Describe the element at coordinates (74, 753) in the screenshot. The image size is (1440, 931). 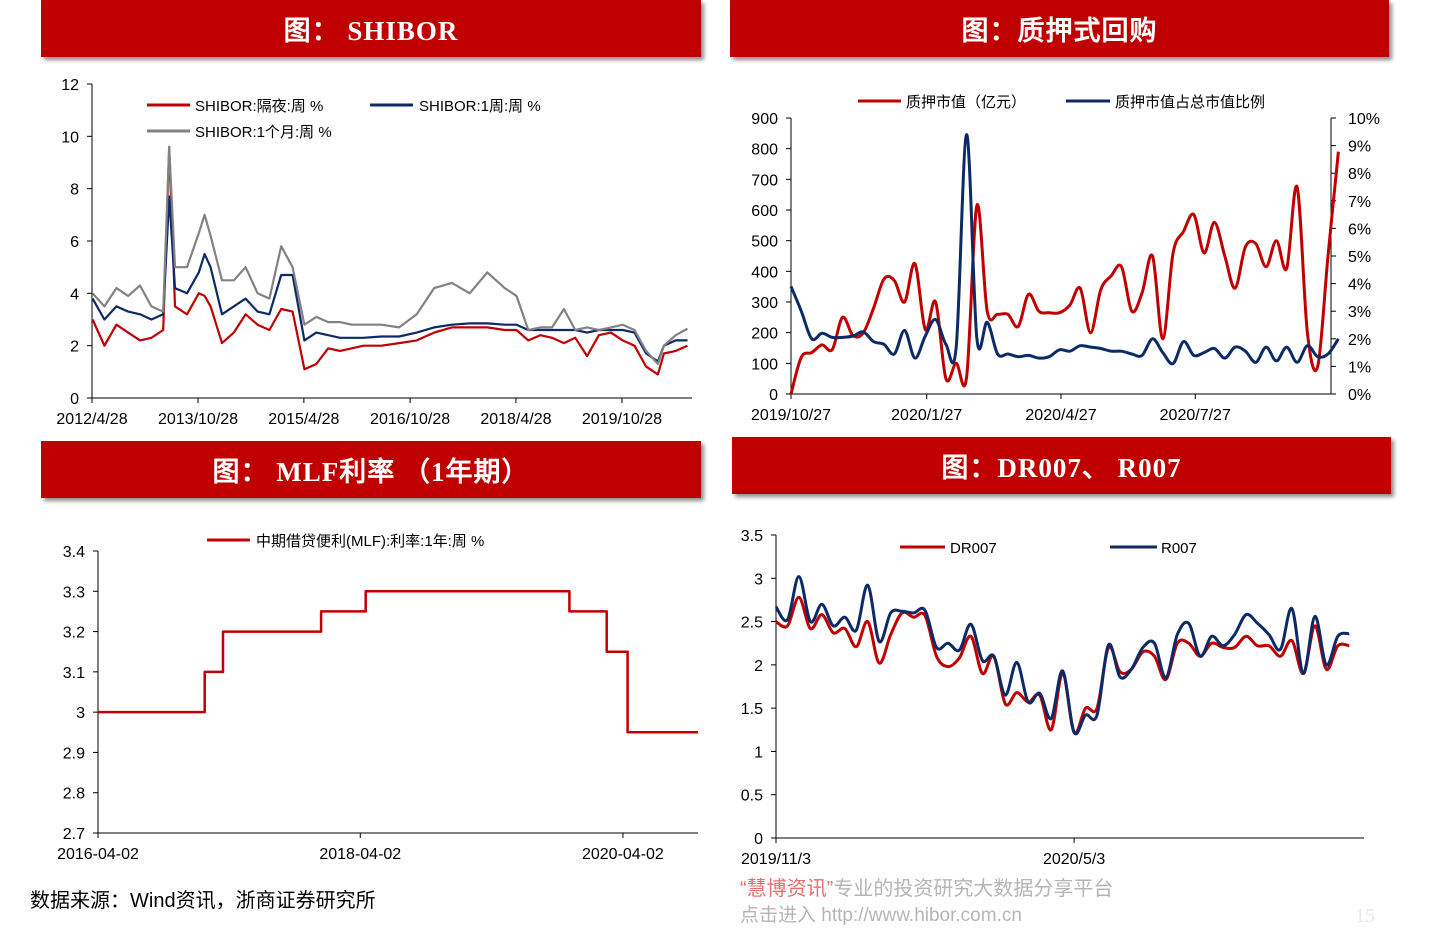
I see `y-tick-label: 2.9` at that location.